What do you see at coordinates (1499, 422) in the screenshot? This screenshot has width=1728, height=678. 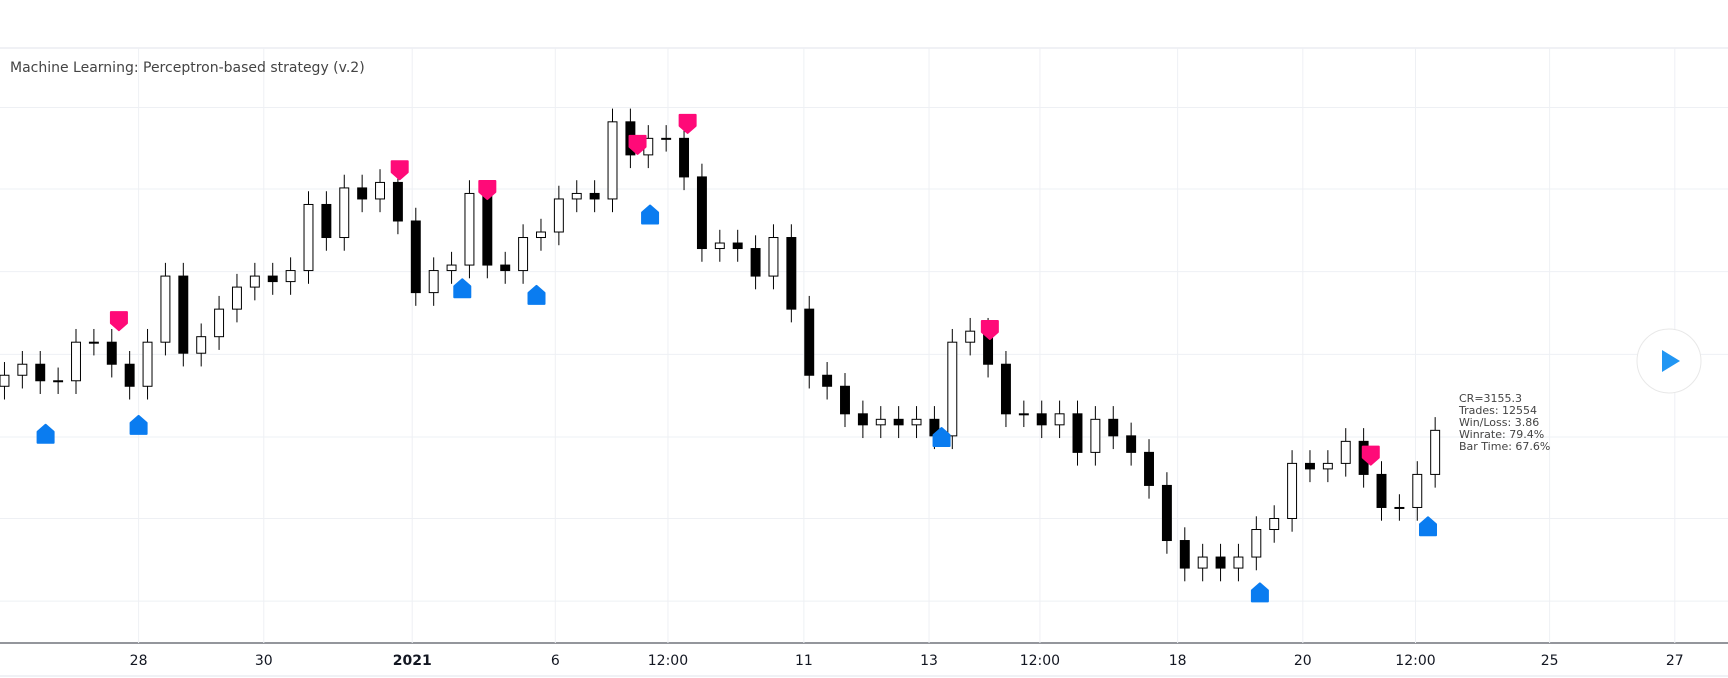 I see `stat-line: Win/Loss: 3.86` at bounding box center [1499, 422].